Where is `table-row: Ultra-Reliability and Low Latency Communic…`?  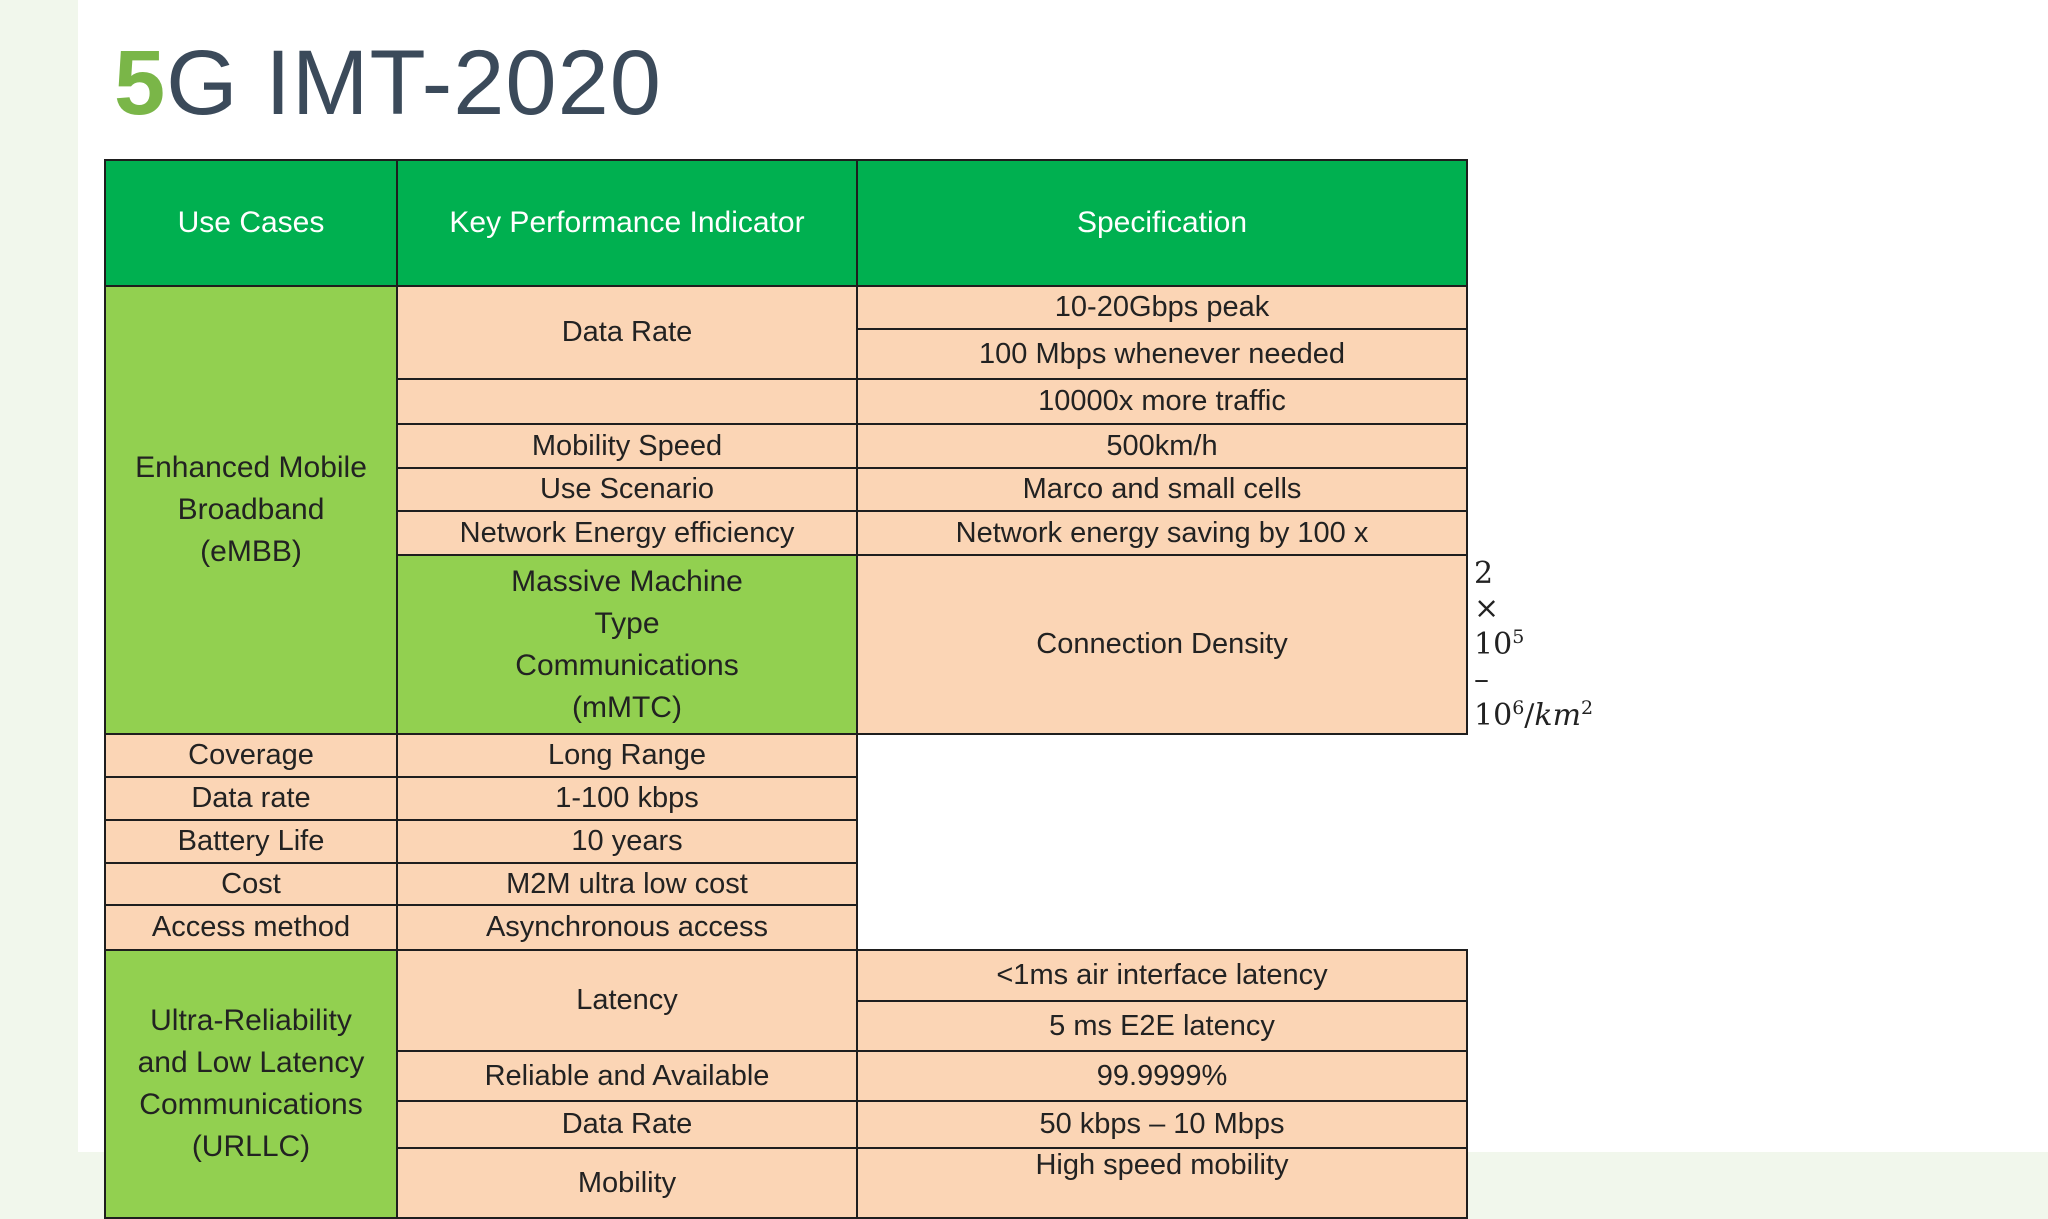
table-row: Ultra-Reliability and Low Latency Communic… is located at coordinates (786, 1084).